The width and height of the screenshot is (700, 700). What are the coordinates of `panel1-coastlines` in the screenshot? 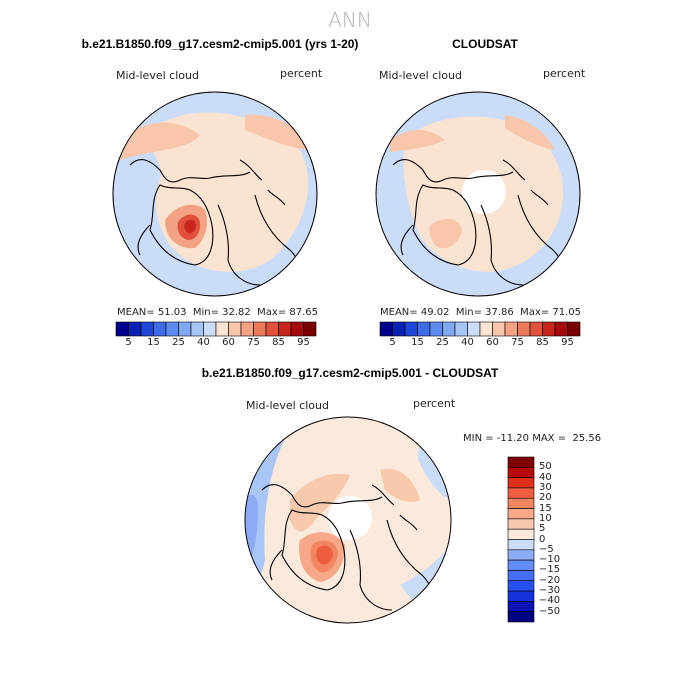 It's located at (216, 222).